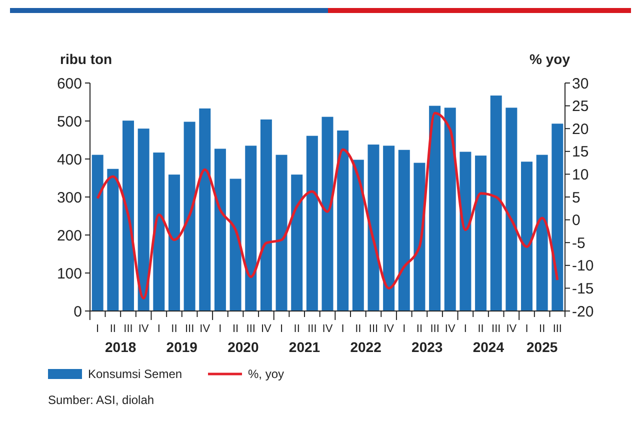 Image resolution: width=641 pixels, height=425 pixels. What do you see at coordinates (266, 374) in the screenshot?
I see `legend-label: %, yoy` at bounding box center [266, 374].